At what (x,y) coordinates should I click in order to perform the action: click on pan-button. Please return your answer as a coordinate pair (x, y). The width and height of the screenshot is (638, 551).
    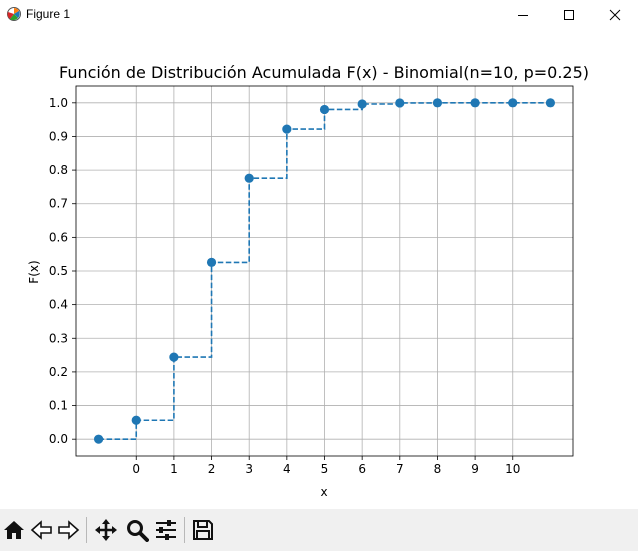
    Looking at the image, I should click on (106, 530).